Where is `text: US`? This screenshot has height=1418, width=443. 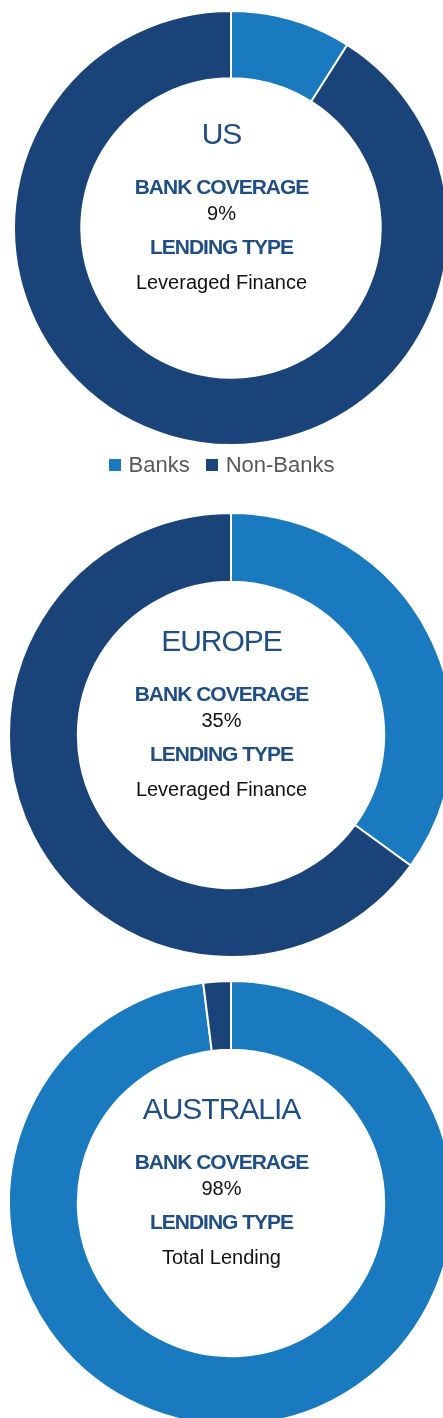 text: US is located at coordinates (221, 134).